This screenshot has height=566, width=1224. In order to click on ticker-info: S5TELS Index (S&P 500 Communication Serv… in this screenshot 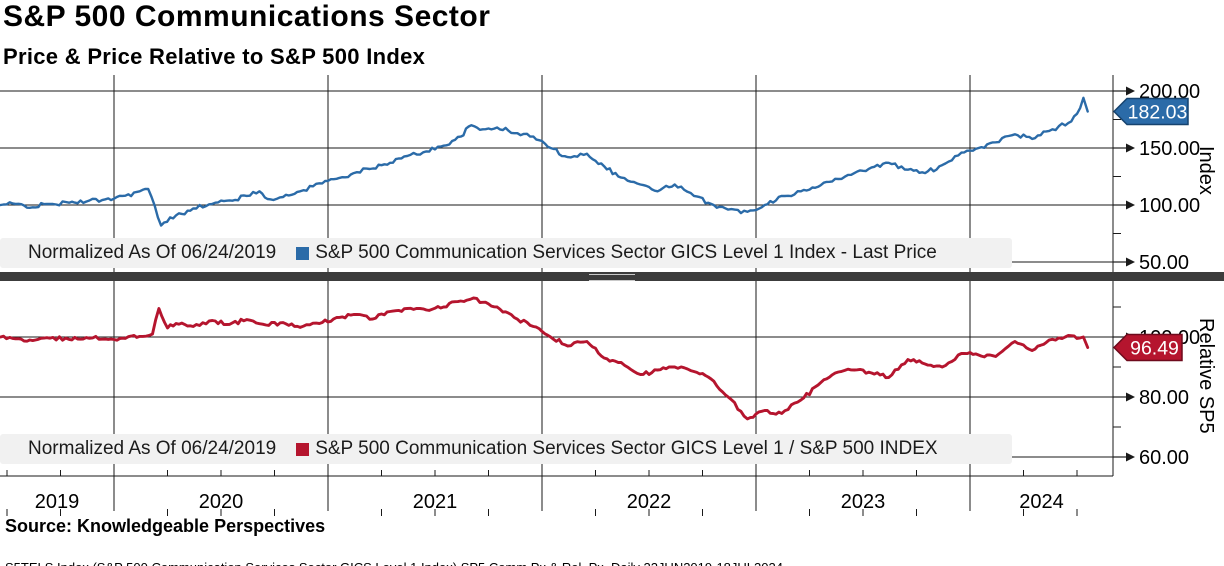, I will do `click(394, 563)`.